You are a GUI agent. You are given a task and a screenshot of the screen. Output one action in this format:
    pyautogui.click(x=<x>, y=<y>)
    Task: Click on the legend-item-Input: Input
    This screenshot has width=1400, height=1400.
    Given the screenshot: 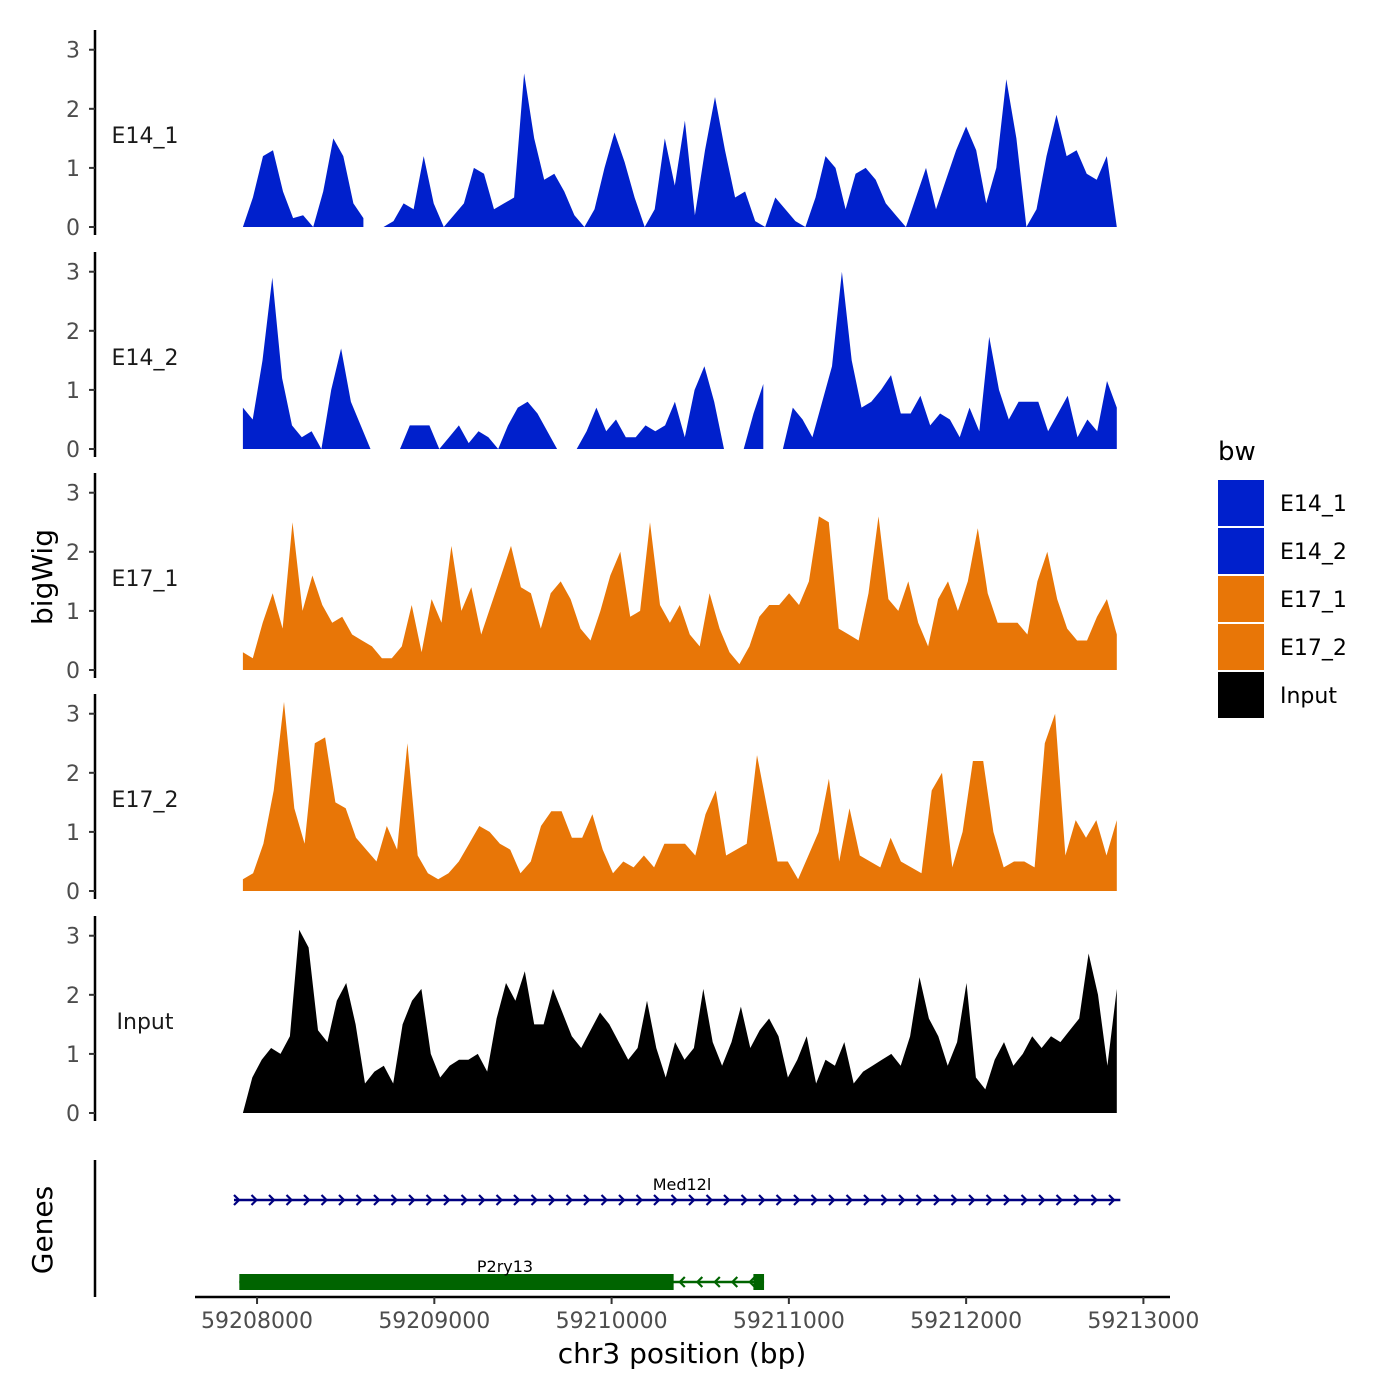 What is the action you would take?
    pyautogui.click(x=1277, y=695)
    